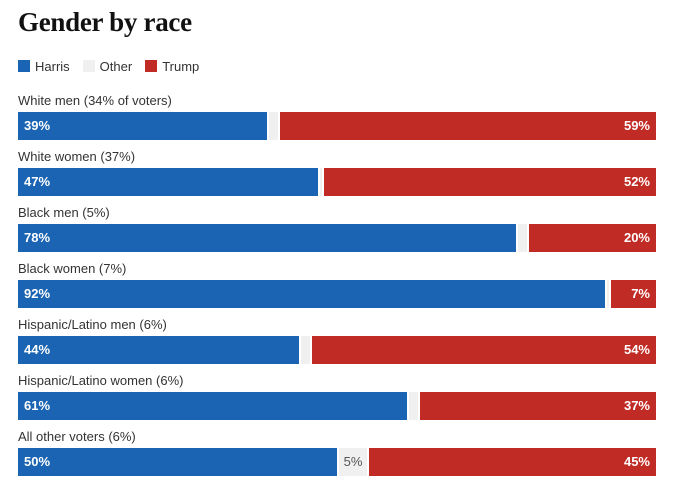 This screenshot has width=673, height=489. What do you see at coordinates (88, 66) in the screenshot?
I see `legend-swatch-other` at bounding box center [88, 66].